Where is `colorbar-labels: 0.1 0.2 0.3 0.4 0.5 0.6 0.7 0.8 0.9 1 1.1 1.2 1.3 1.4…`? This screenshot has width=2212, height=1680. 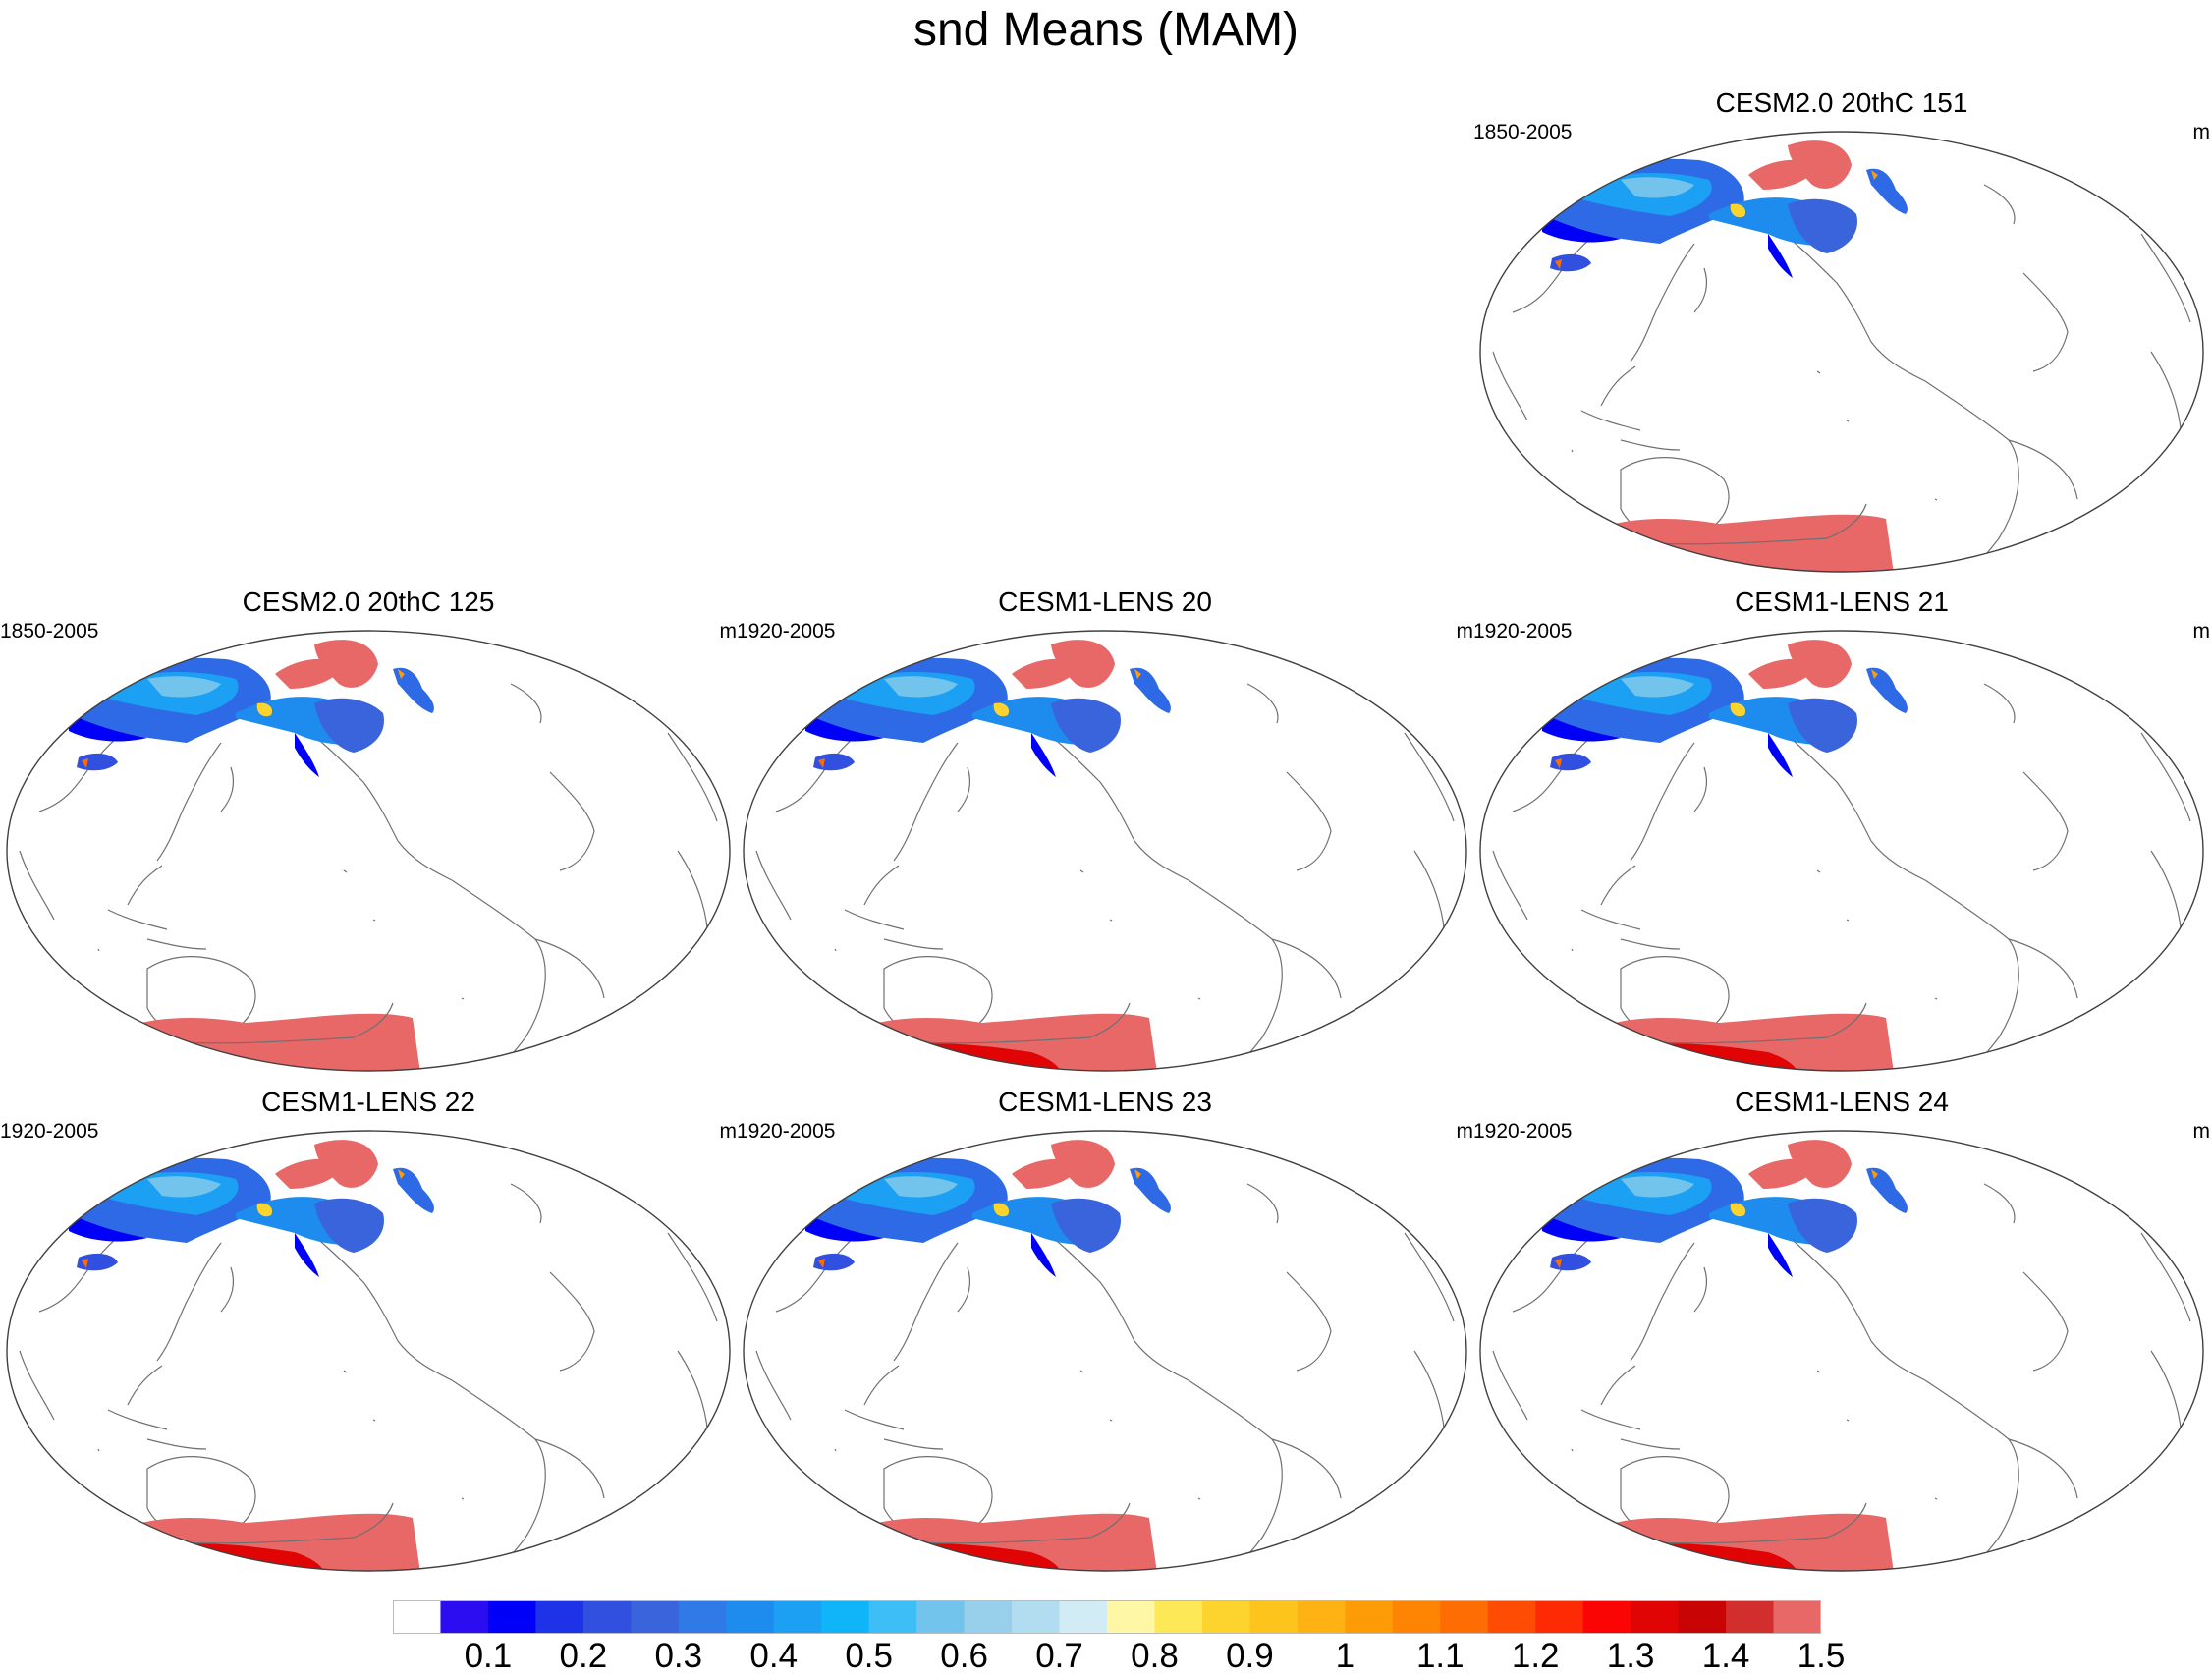 colorbar-labels: 0.1 0.2 0.3 0.4 0.5 0.6 0.7 0.8 0.9 1 1.1 1.2 1.3 1.4… is located at coordinates (1119, 1656).